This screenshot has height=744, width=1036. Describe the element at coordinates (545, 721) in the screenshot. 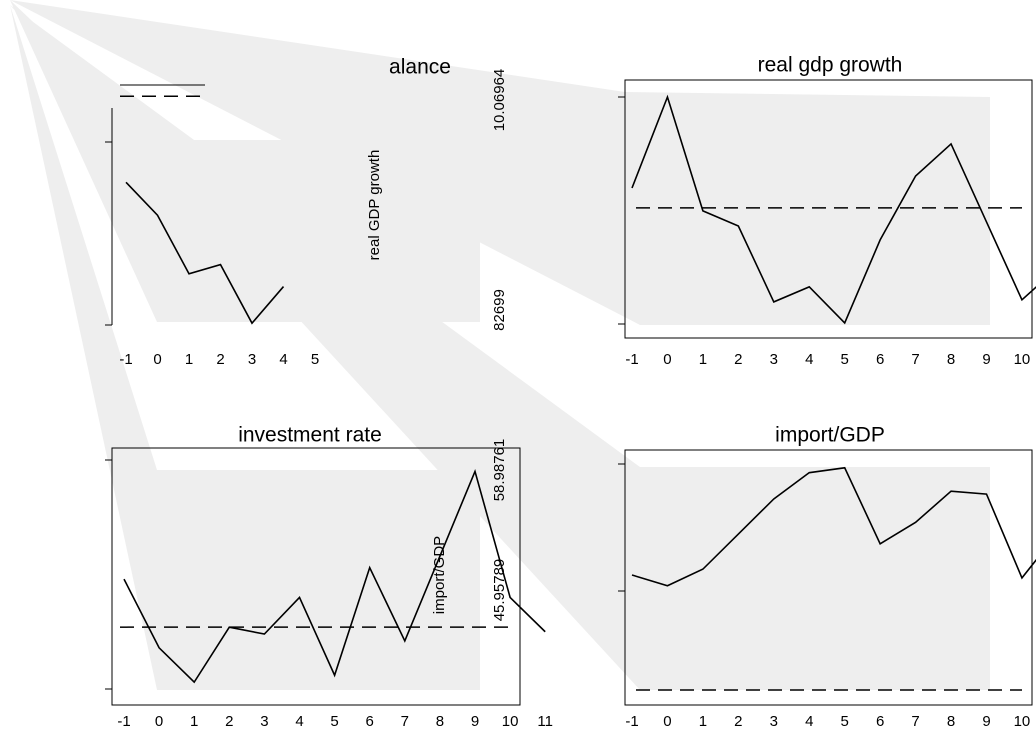

I see `x-tick-label: 11` at that location.